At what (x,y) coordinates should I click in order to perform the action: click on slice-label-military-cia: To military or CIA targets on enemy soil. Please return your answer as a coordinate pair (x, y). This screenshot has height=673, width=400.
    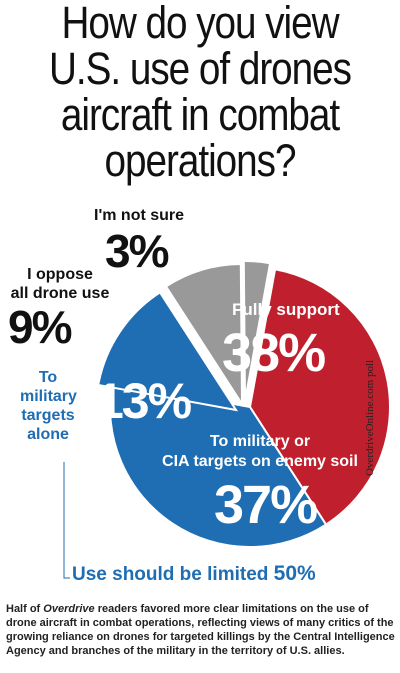
    Looking at the image, I should click on (260, 452).